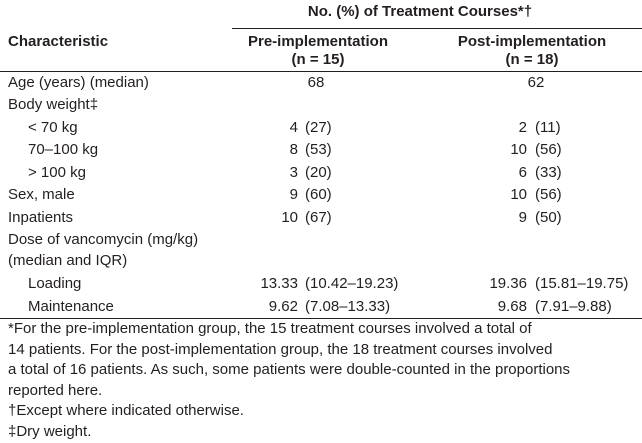 This screenshot has width=642, height=443. What do you see at coordinates (126, 410) in the screenshot?
I see `footnote: †Except where indicated otherwise.` at bounding box center [126, 410].